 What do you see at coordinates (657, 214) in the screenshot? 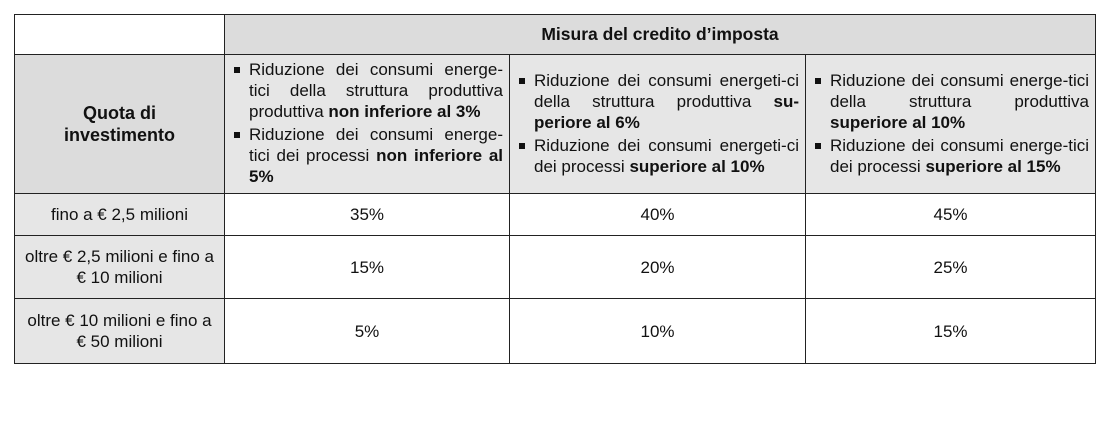
I see `value-cell: 40%` at bounding box center [657, 214].